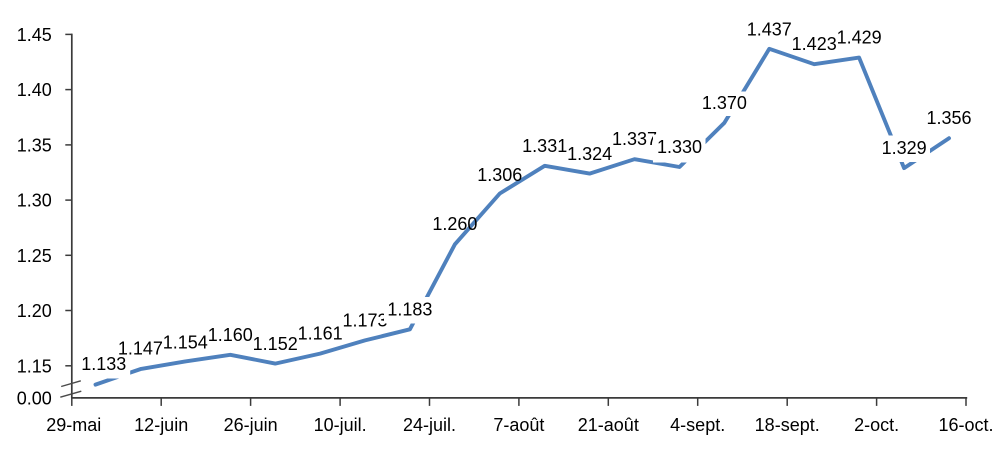 Image resolution: width=1007 pixels, height=456 pixels. What do you see at coordinates (787, 425) in the screenshot?
I see `svg-text: 18-sept.` at bounding box center [787, 425].